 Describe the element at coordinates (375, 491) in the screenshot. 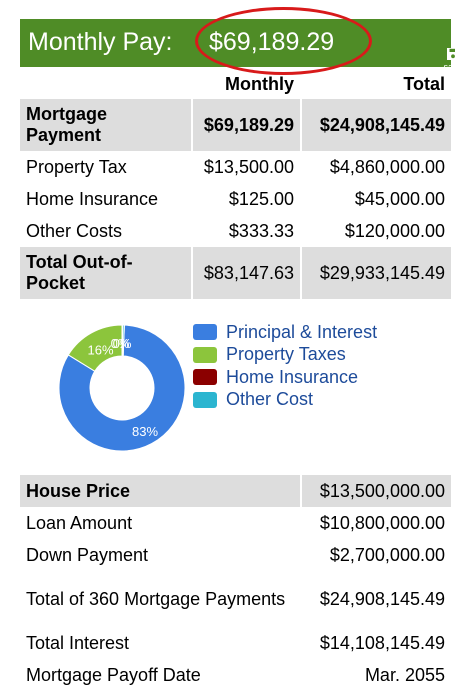

I see `detail-value: $13,500,000.00` at that location.